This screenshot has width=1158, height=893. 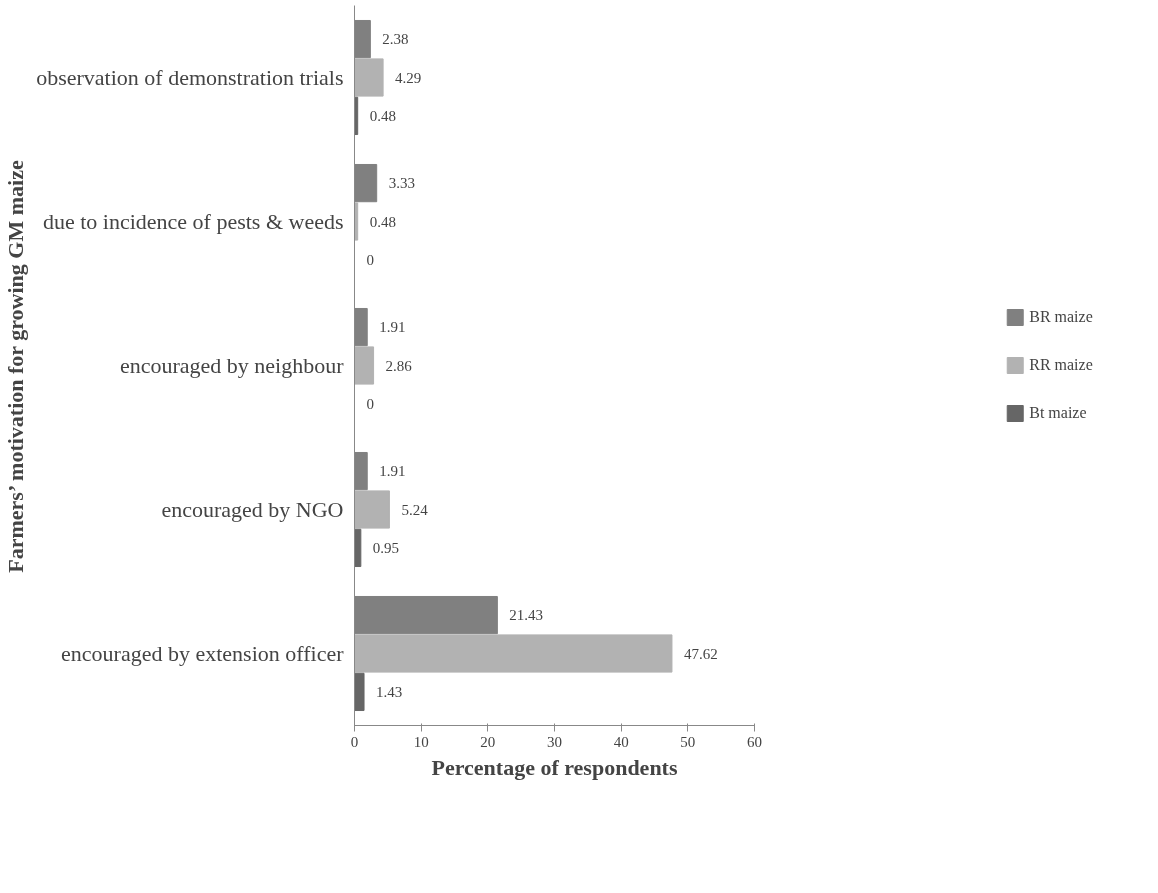 I want to click on x-tick-label: 30, so click(x=554, y=741).